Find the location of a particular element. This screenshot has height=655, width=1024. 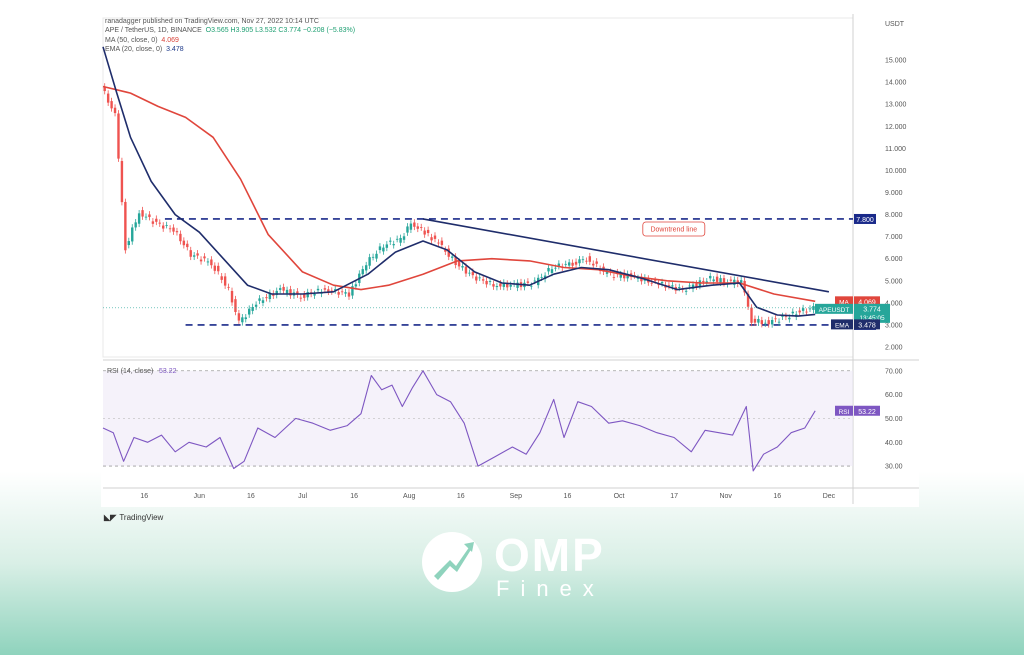

rsi-tag-value-bg is located at coordinates (867, 410).